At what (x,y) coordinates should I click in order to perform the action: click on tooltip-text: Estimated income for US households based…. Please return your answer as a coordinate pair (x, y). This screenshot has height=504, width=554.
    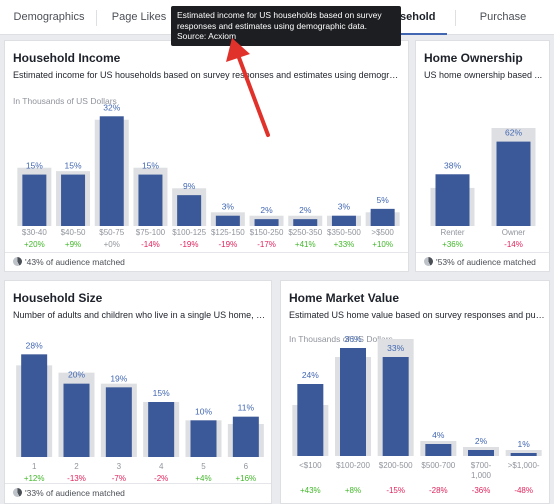
    Looking at the image, I should click on (279, 20).